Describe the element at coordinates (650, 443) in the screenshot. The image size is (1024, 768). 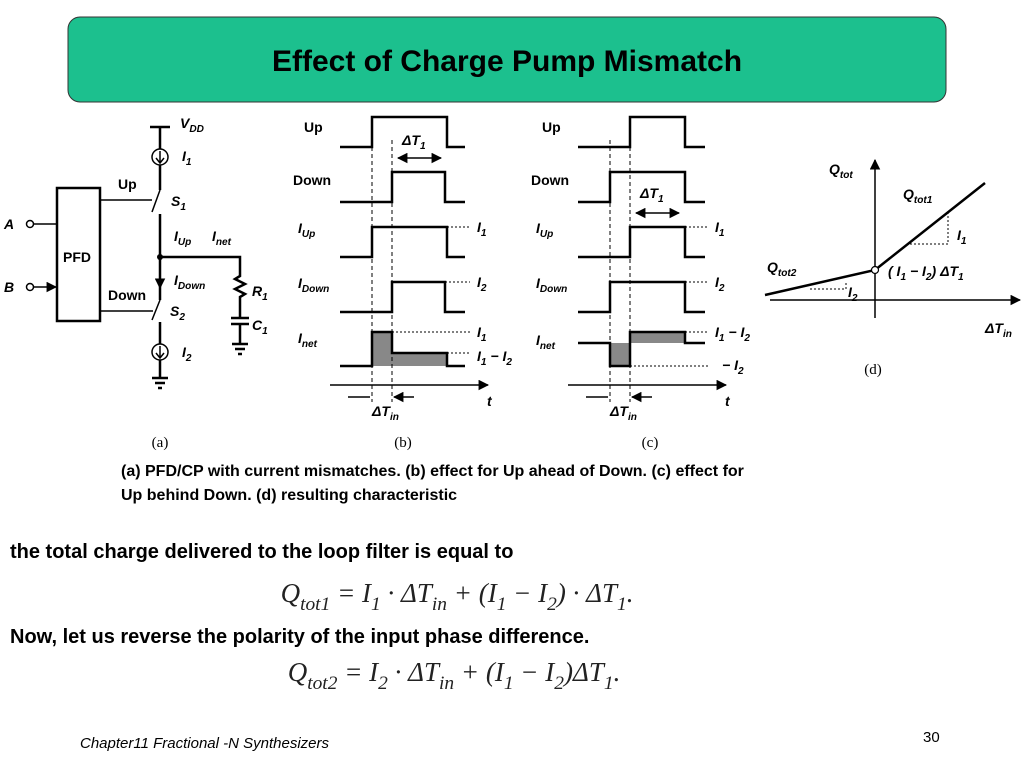
I see `panel-label: (c)` at that location.